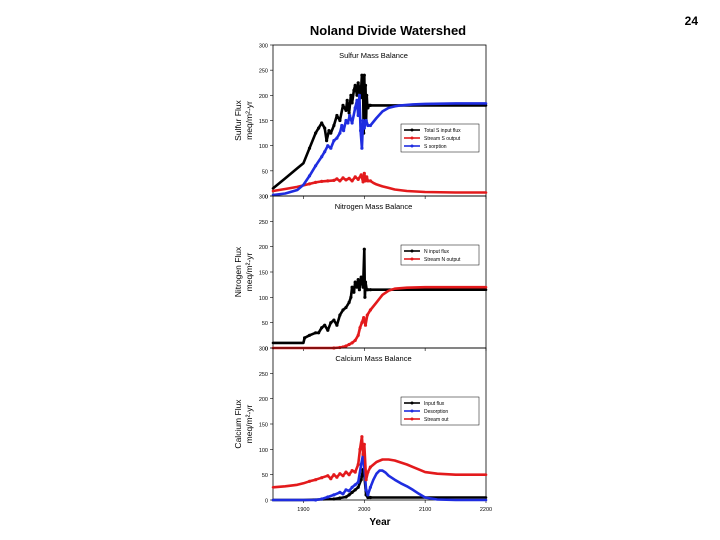  Describe the element at coordinates (442, 260) in the screenshot. I see `legend-label: Stream N output` at that location.